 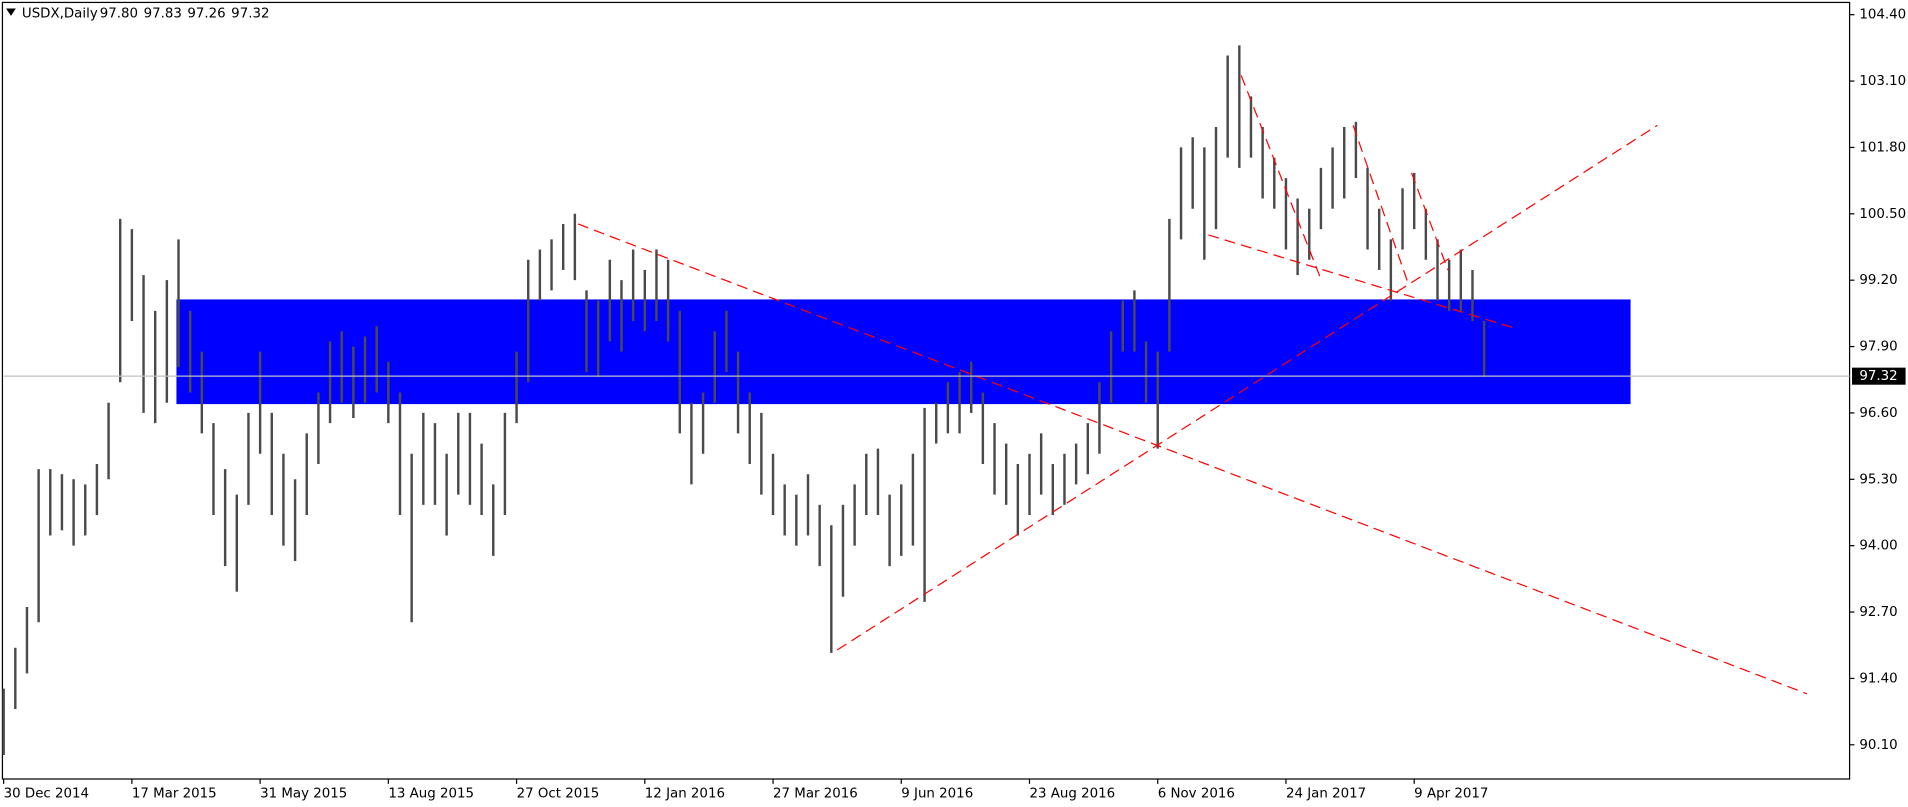 I want to click on x-tick-label: 13 Aug 2015, so click(x=431, y=794).